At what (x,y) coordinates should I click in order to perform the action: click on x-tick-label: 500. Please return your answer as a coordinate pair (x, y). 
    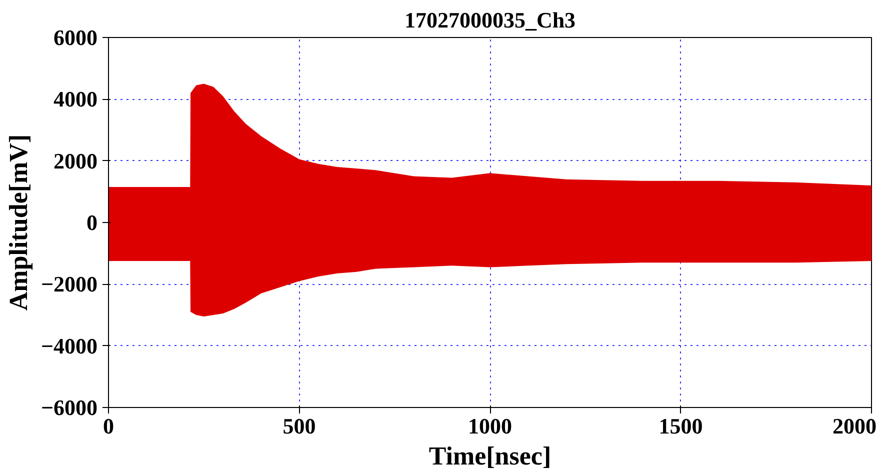
    Looking at the image, I should click on (299, 426).